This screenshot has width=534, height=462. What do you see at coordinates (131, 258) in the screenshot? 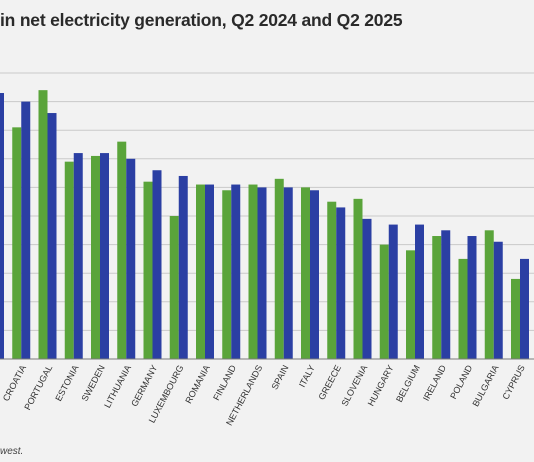
I see `bar-series-2-lithuania` at bounding box center [131, 258].